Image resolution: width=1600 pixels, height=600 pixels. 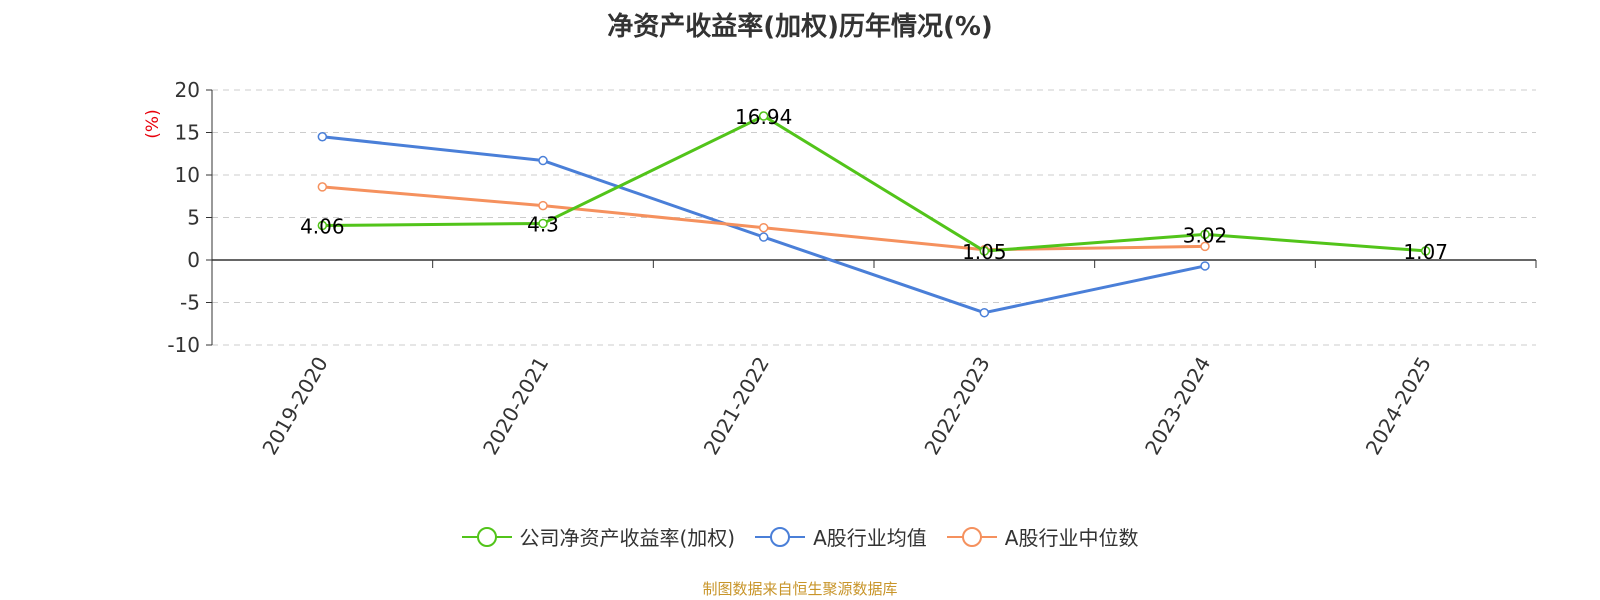 I want to click on x-tick-label: 2023-2024, so click(x=1177, y=406).